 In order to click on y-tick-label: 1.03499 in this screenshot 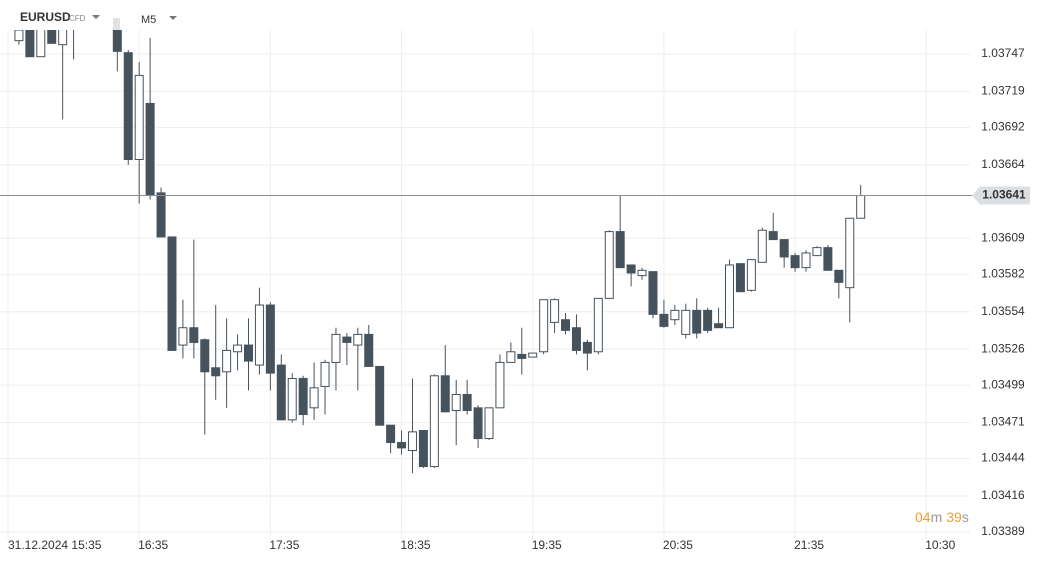, I will do `click(1003, 384)`.